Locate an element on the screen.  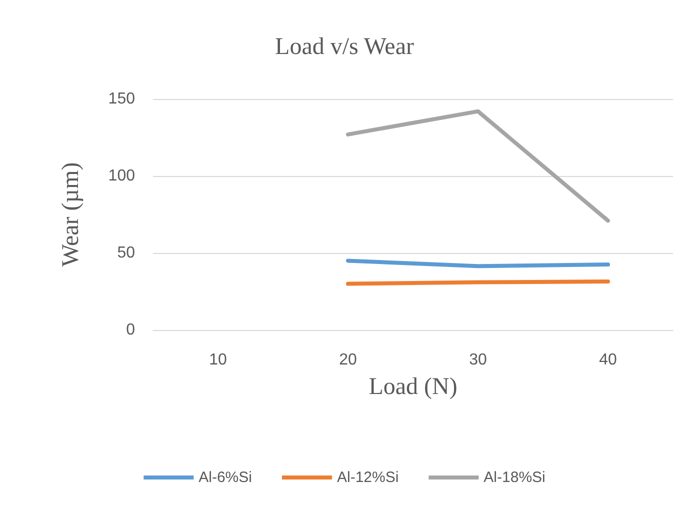
x-axis-title: Load (N) is located at coordinates (413, 387).